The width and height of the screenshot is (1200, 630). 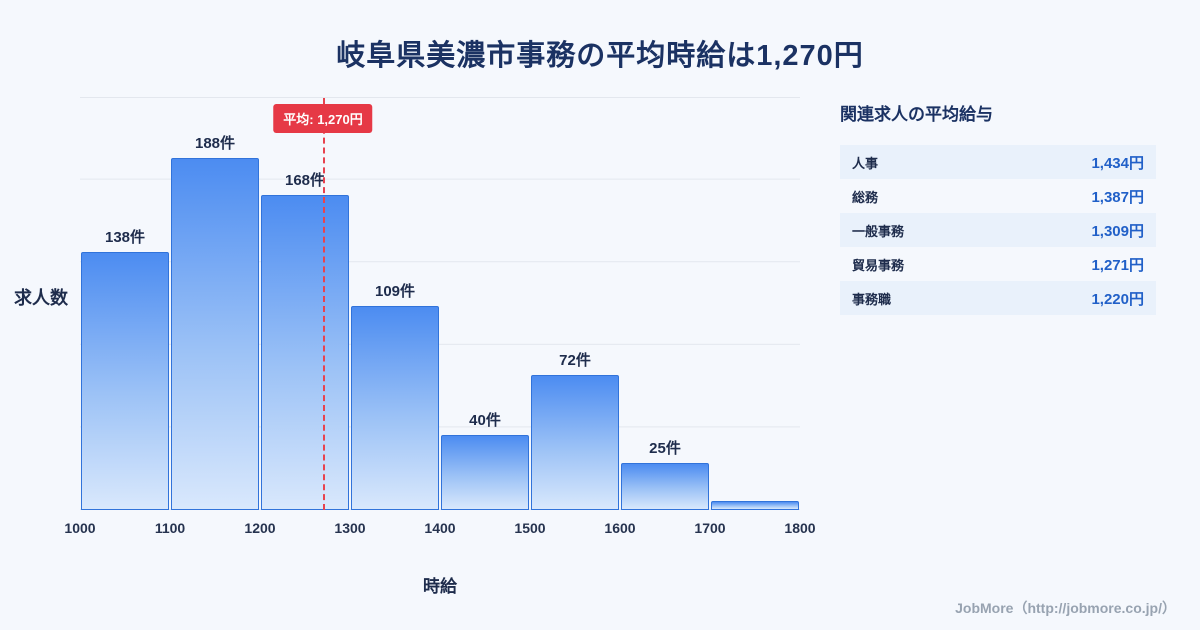 I want to click on x-axis-ticks: 1000 1100 1200 1300 1400 1500 1600 1700 1800, so click(x=439, y=530).